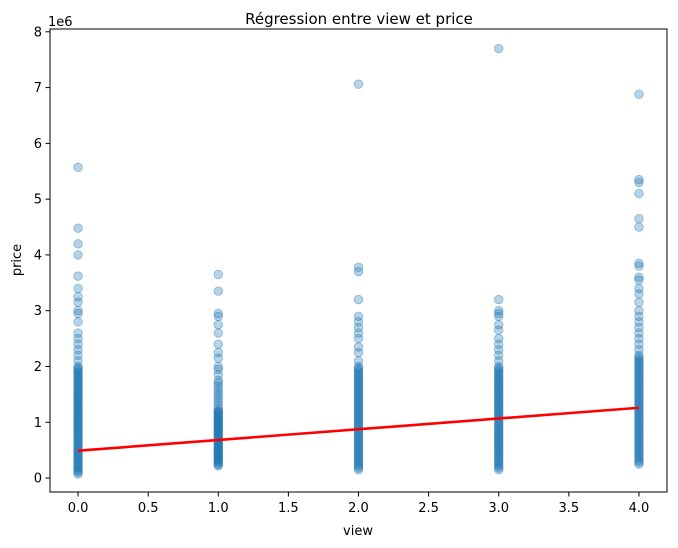 Image resolution: width=678 pixels, height=548 pixels. Describe the element at coordinates (358, 429) in the screenshot. I see `regression-line` at that location.